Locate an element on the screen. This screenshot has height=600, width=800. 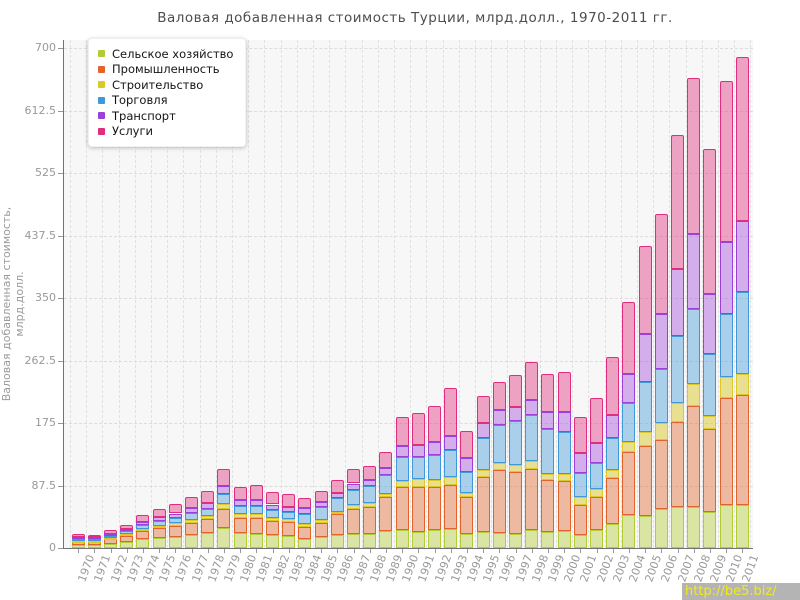
legend-item-5: Транспорт is located at coordinates (165, 116).